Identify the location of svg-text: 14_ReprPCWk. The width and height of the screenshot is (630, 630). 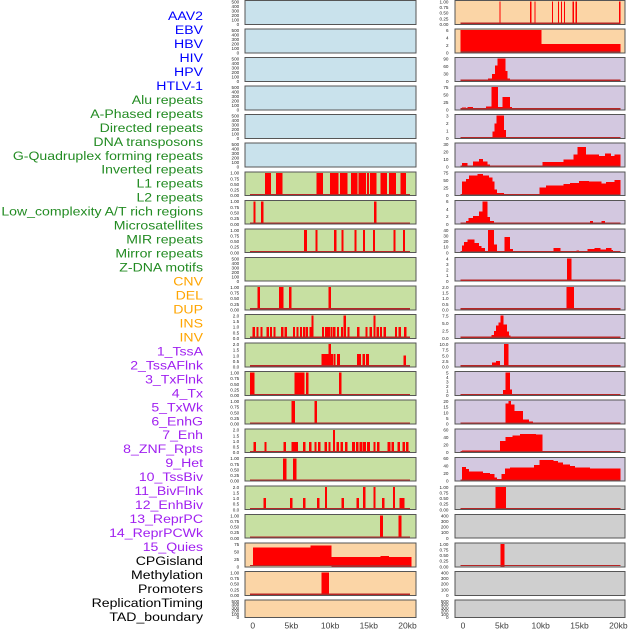
(156, 533).